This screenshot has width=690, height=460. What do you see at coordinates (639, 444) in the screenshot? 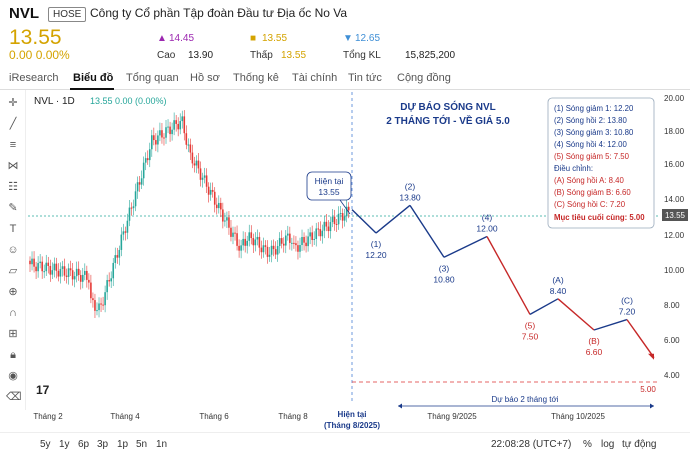
I see `auto-toggle: tự động` at bounding box center [639, 444].